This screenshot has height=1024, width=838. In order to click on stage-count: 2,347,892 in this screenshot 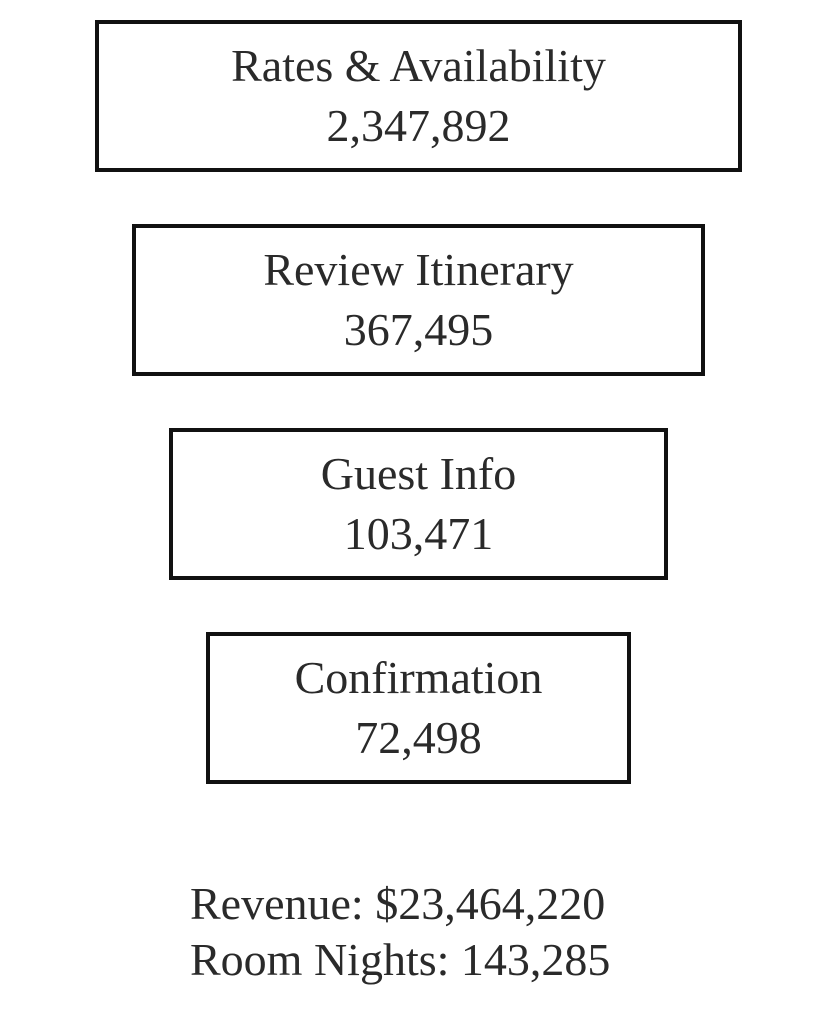, I will do `click(418, 125)`.